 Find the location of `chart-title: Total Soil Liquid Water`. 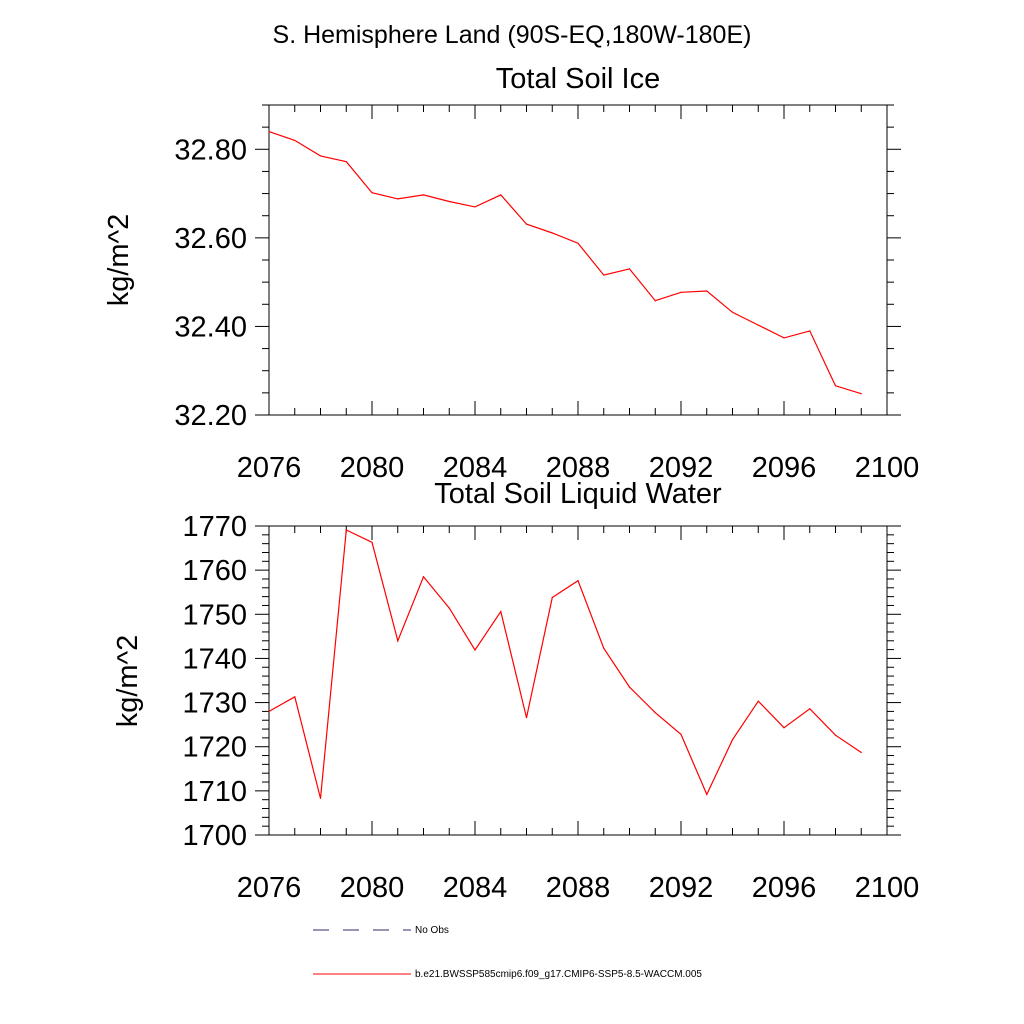

chart-title: Total Soil Liquid Water is located at coordinates (578, 494).